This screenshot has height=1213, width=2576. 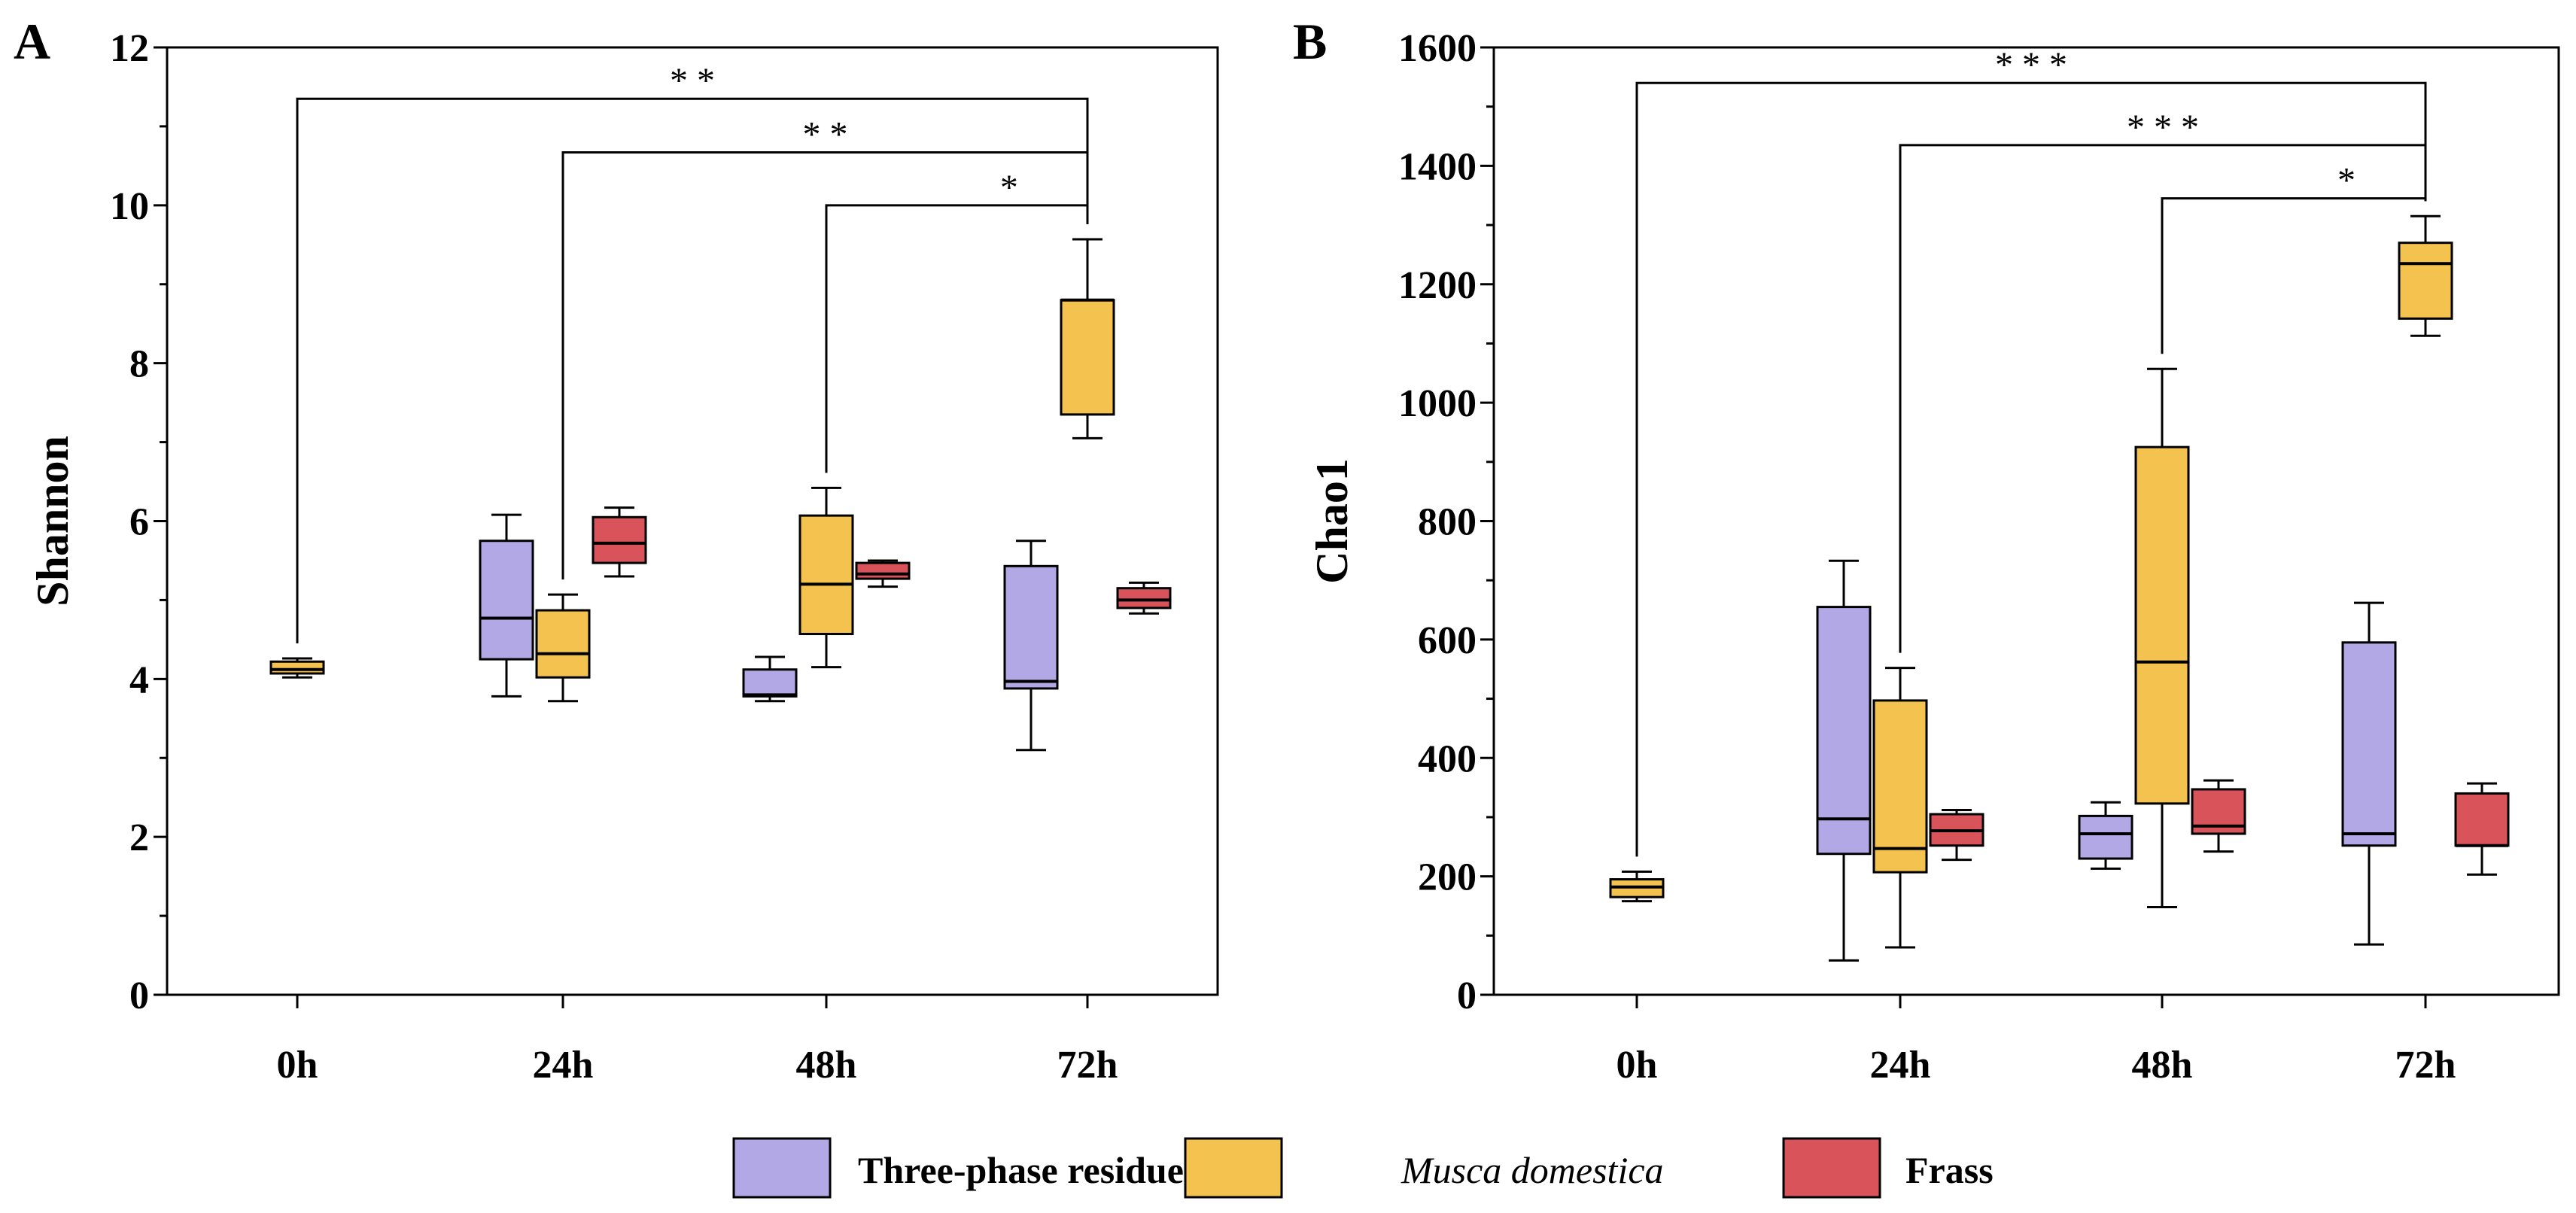 I want to click on legend-swatch-frass, so click(x=1831, y=1168).